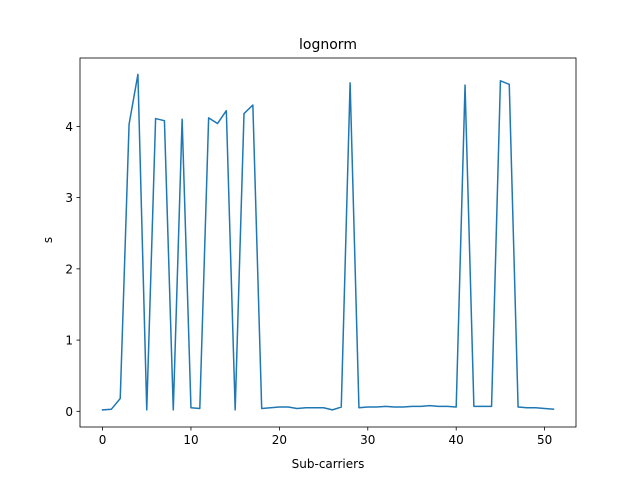  What do you see at coordinates (544, 440) in the screenshot?
I see `x-tick-label: 50` at bounding box center [544, 440].